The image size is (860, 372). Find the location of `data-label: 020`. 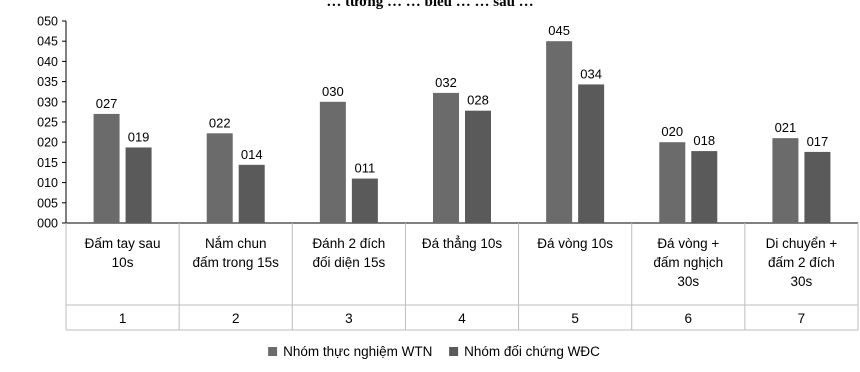

data-label: 020 is located at coordinates (672, 131).